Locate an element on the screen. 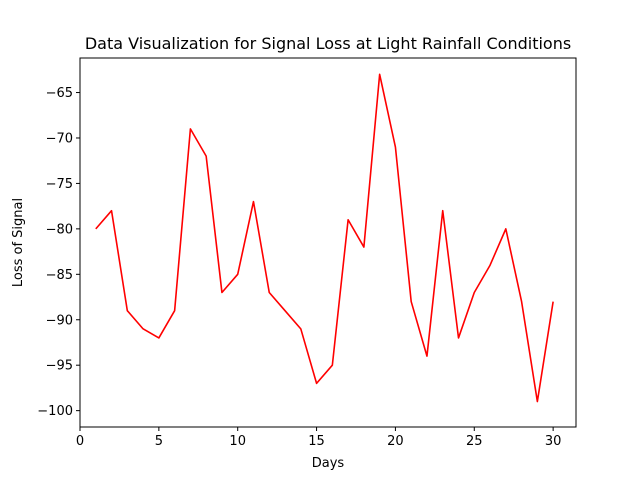  y-tick-label: −65 is located at coordinates (59, 93).